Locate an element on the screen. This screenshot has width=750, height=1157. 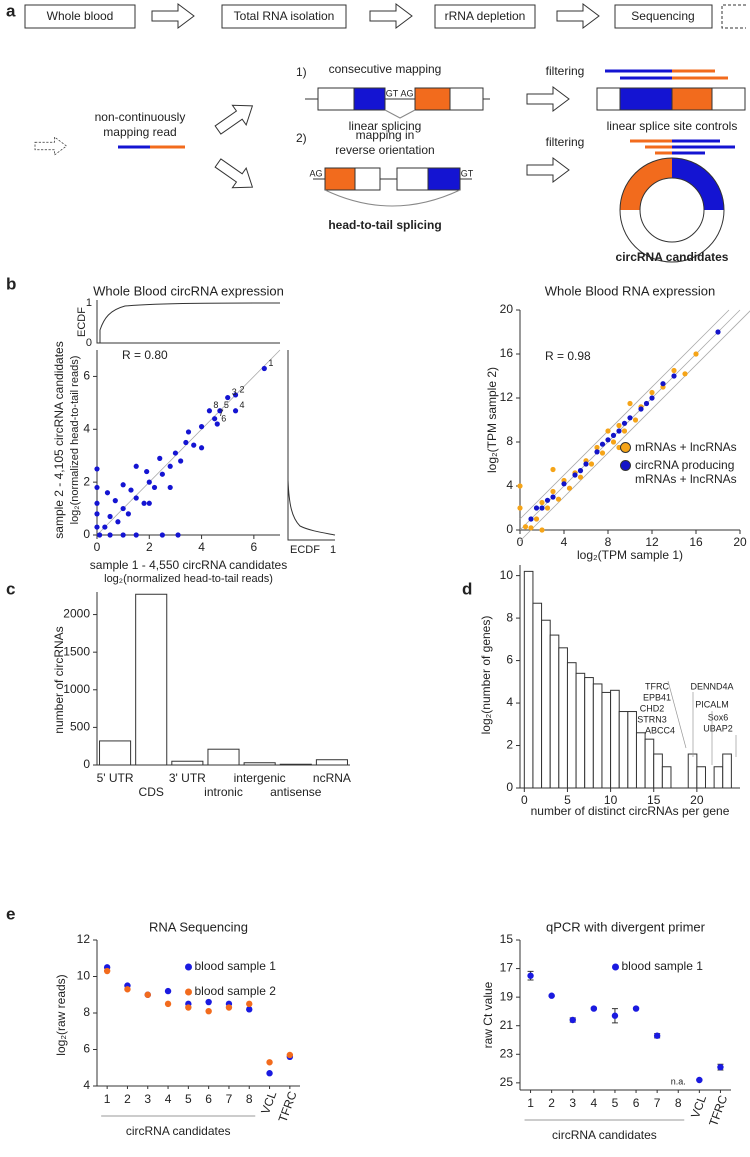
y-axis-label: log₂(TPM sample 2) is located at coordinates (492, 420).